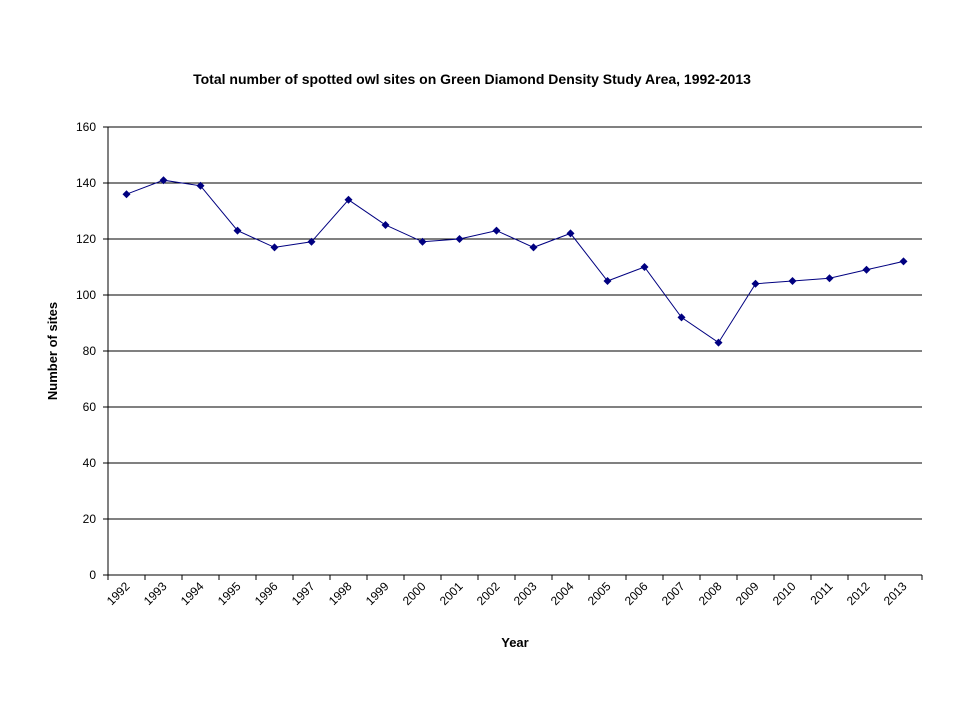 The image size is (960, 720). What do you see at coordinates (636, 593) in the screenshot?
I see `x-tick-label: 2006` at bounding box center [636, 593].